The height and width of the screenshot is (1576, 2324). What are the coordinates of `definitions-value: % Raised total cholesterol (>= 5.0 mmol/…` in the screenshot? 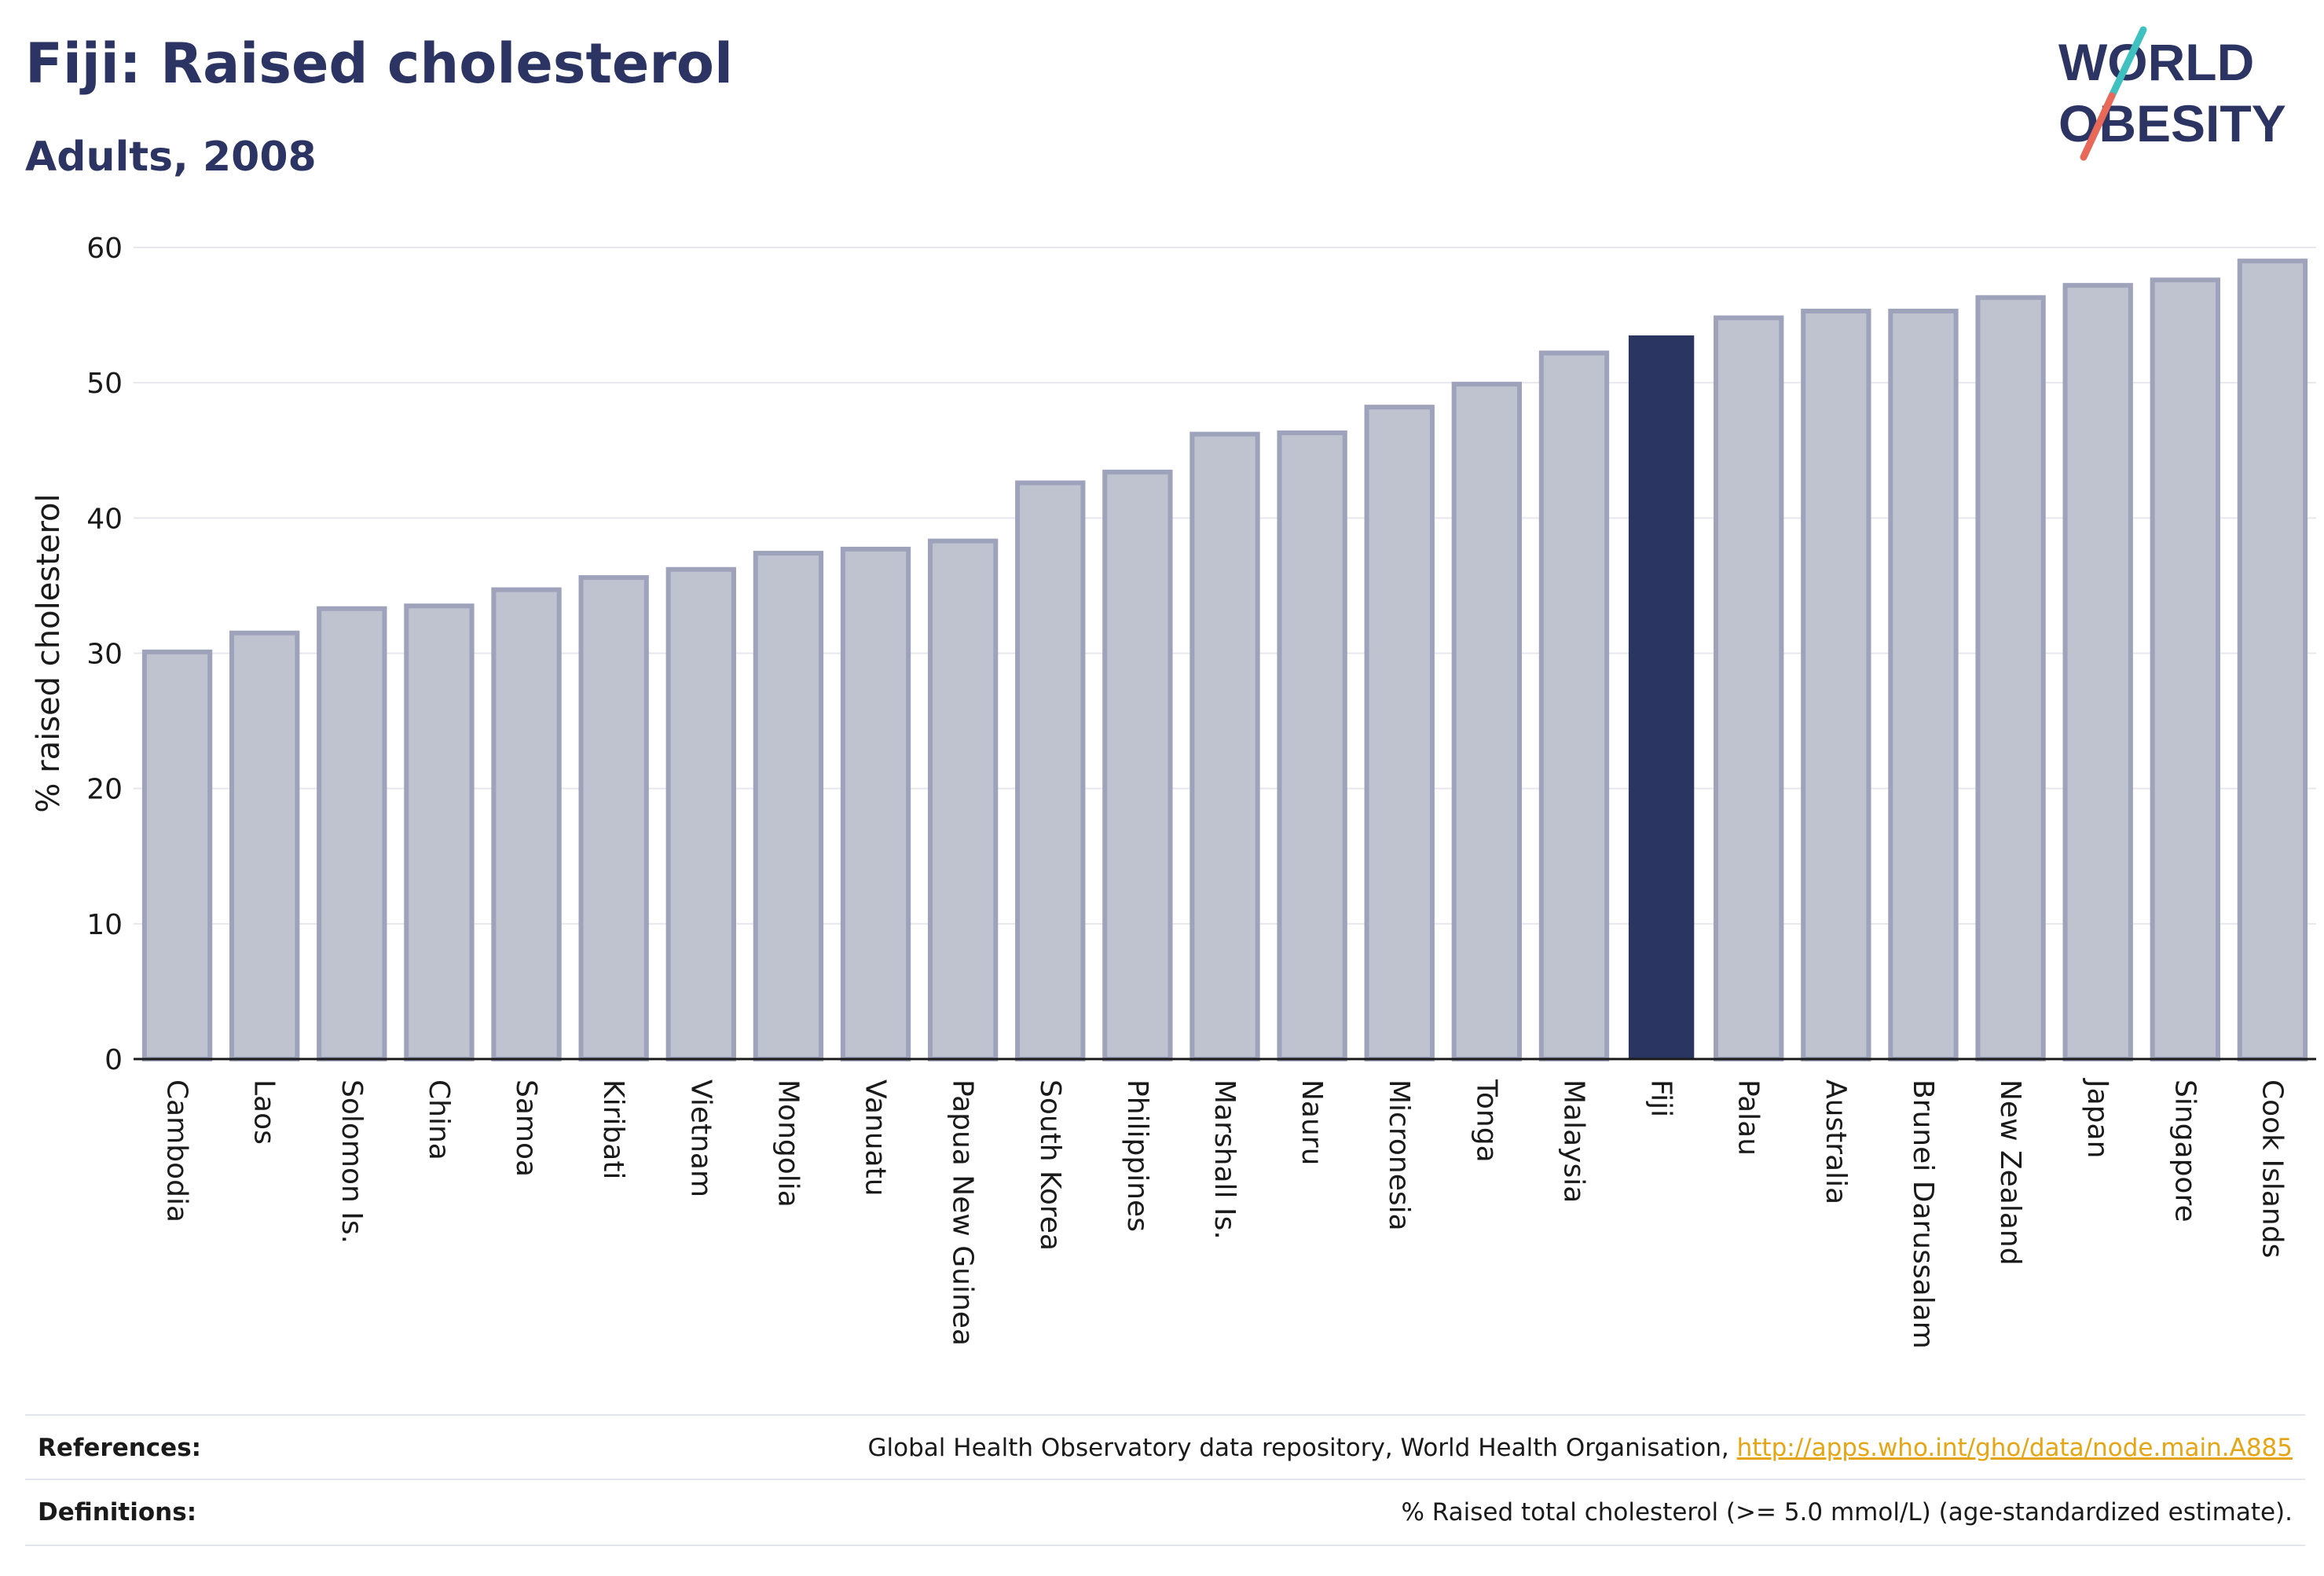 It's located at (1847, 1512).